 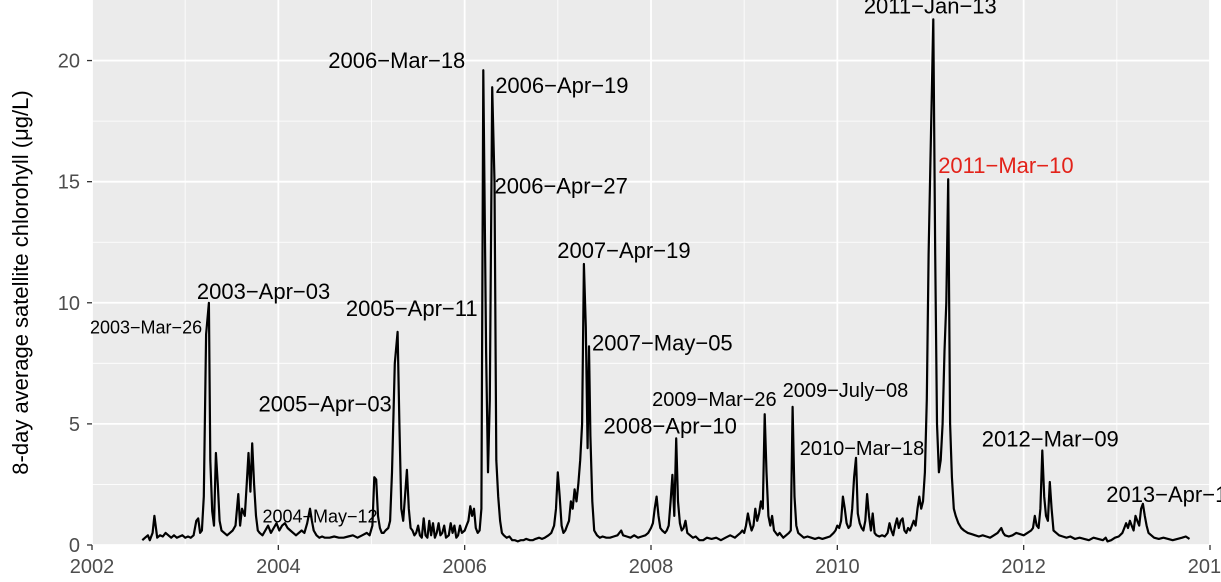 I want to click on peak-date-label: 2004−May−12, so click(x=319, y=517).